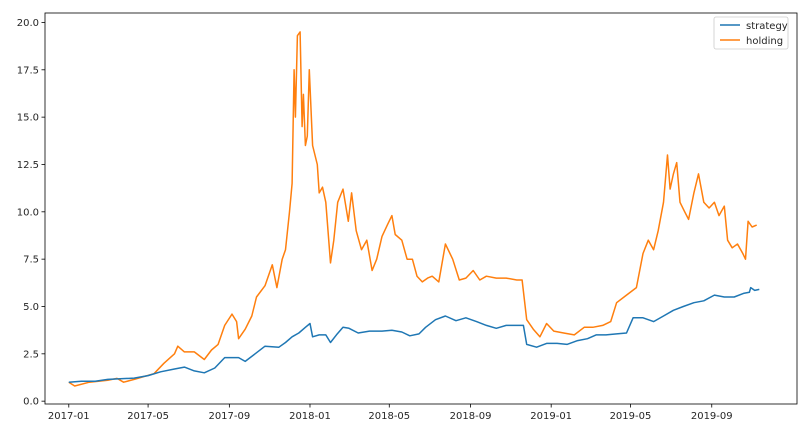 The height and width of the screenshot is (432, 807). I want to click on y-tick-label: 20.0, so click(28, 23).